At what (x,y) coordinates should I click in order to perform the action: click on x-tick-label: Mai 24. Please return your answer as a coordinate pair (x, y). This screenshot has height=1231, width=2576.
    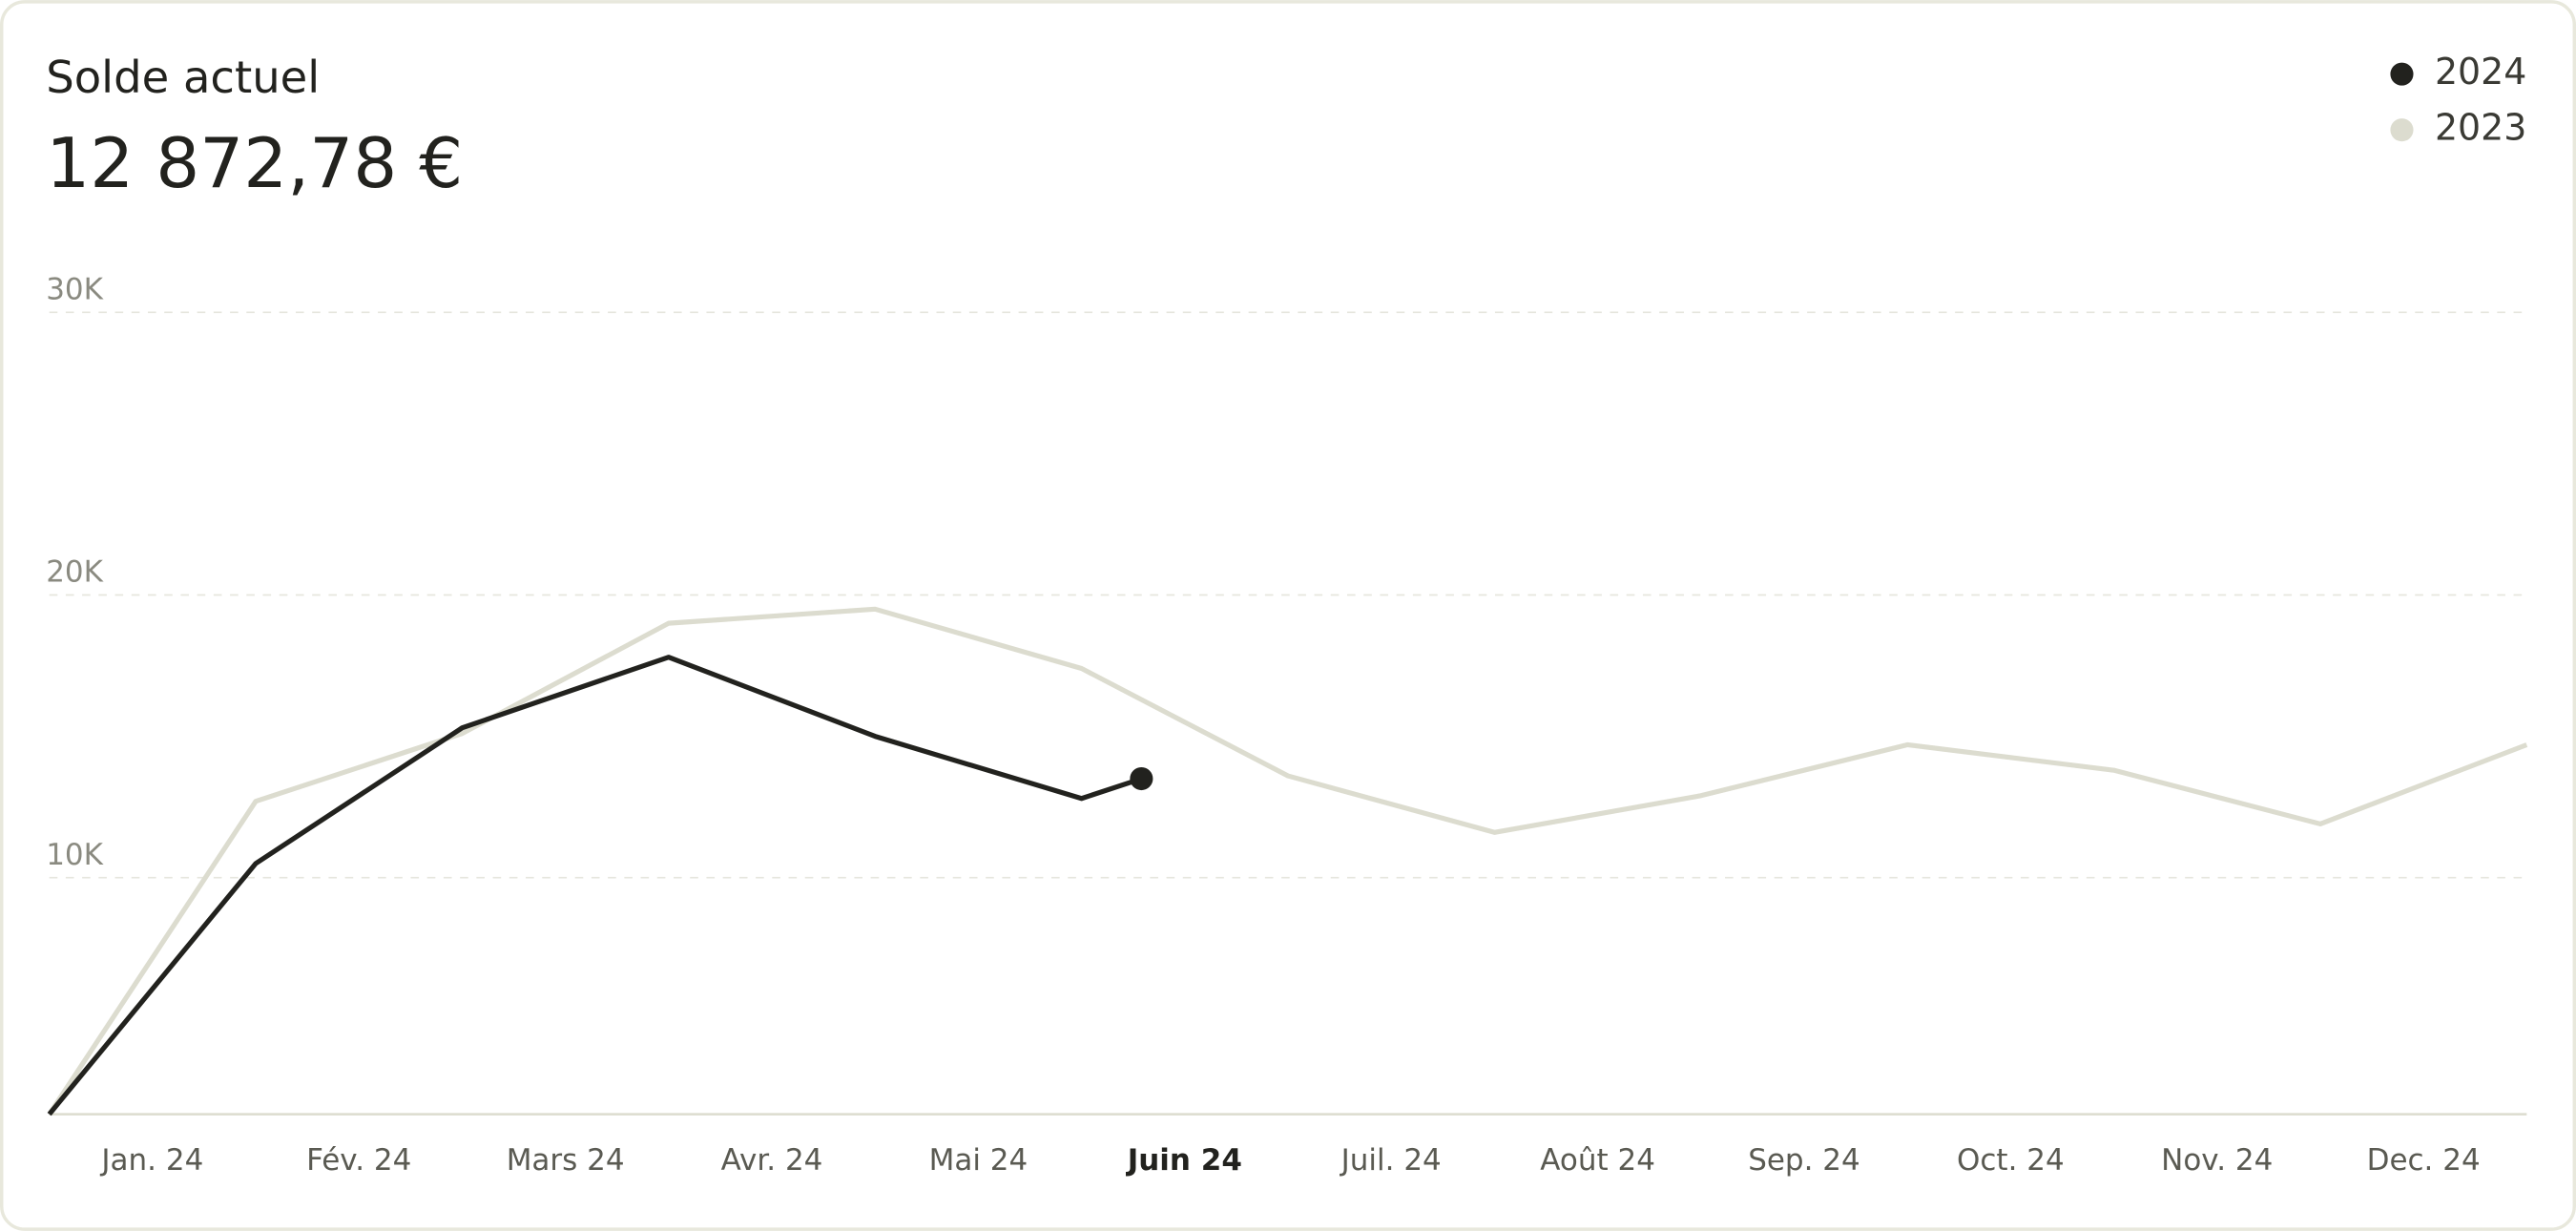
    Looking at the image, I should click on (978, 1160).